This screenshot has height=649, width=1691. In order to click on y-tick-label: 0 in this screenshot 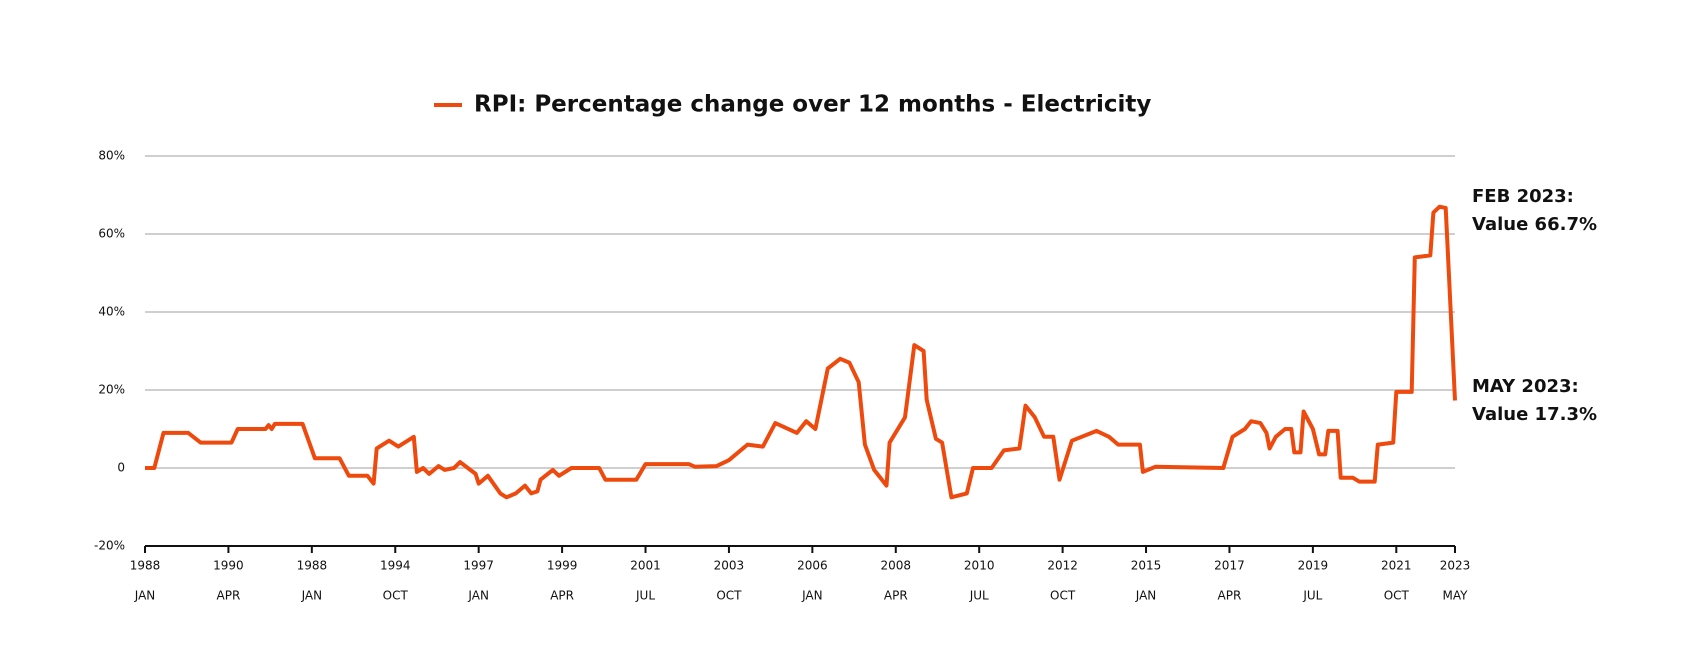, I will do `click(121, 468)`.